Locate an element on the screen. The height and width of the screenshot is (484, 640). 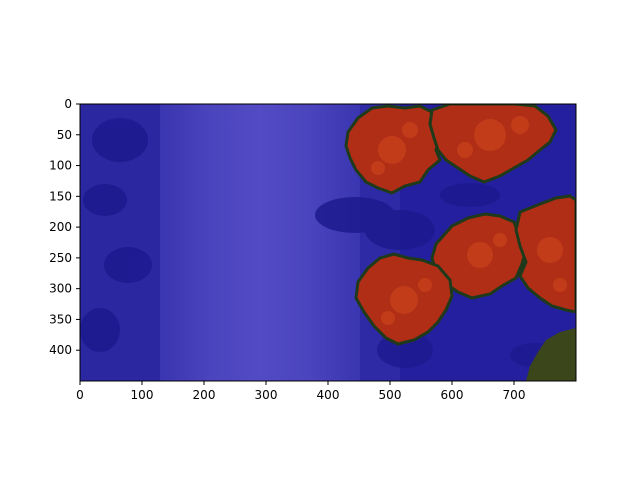
y-tick-label: 50 is located at coordinates (64, 135).